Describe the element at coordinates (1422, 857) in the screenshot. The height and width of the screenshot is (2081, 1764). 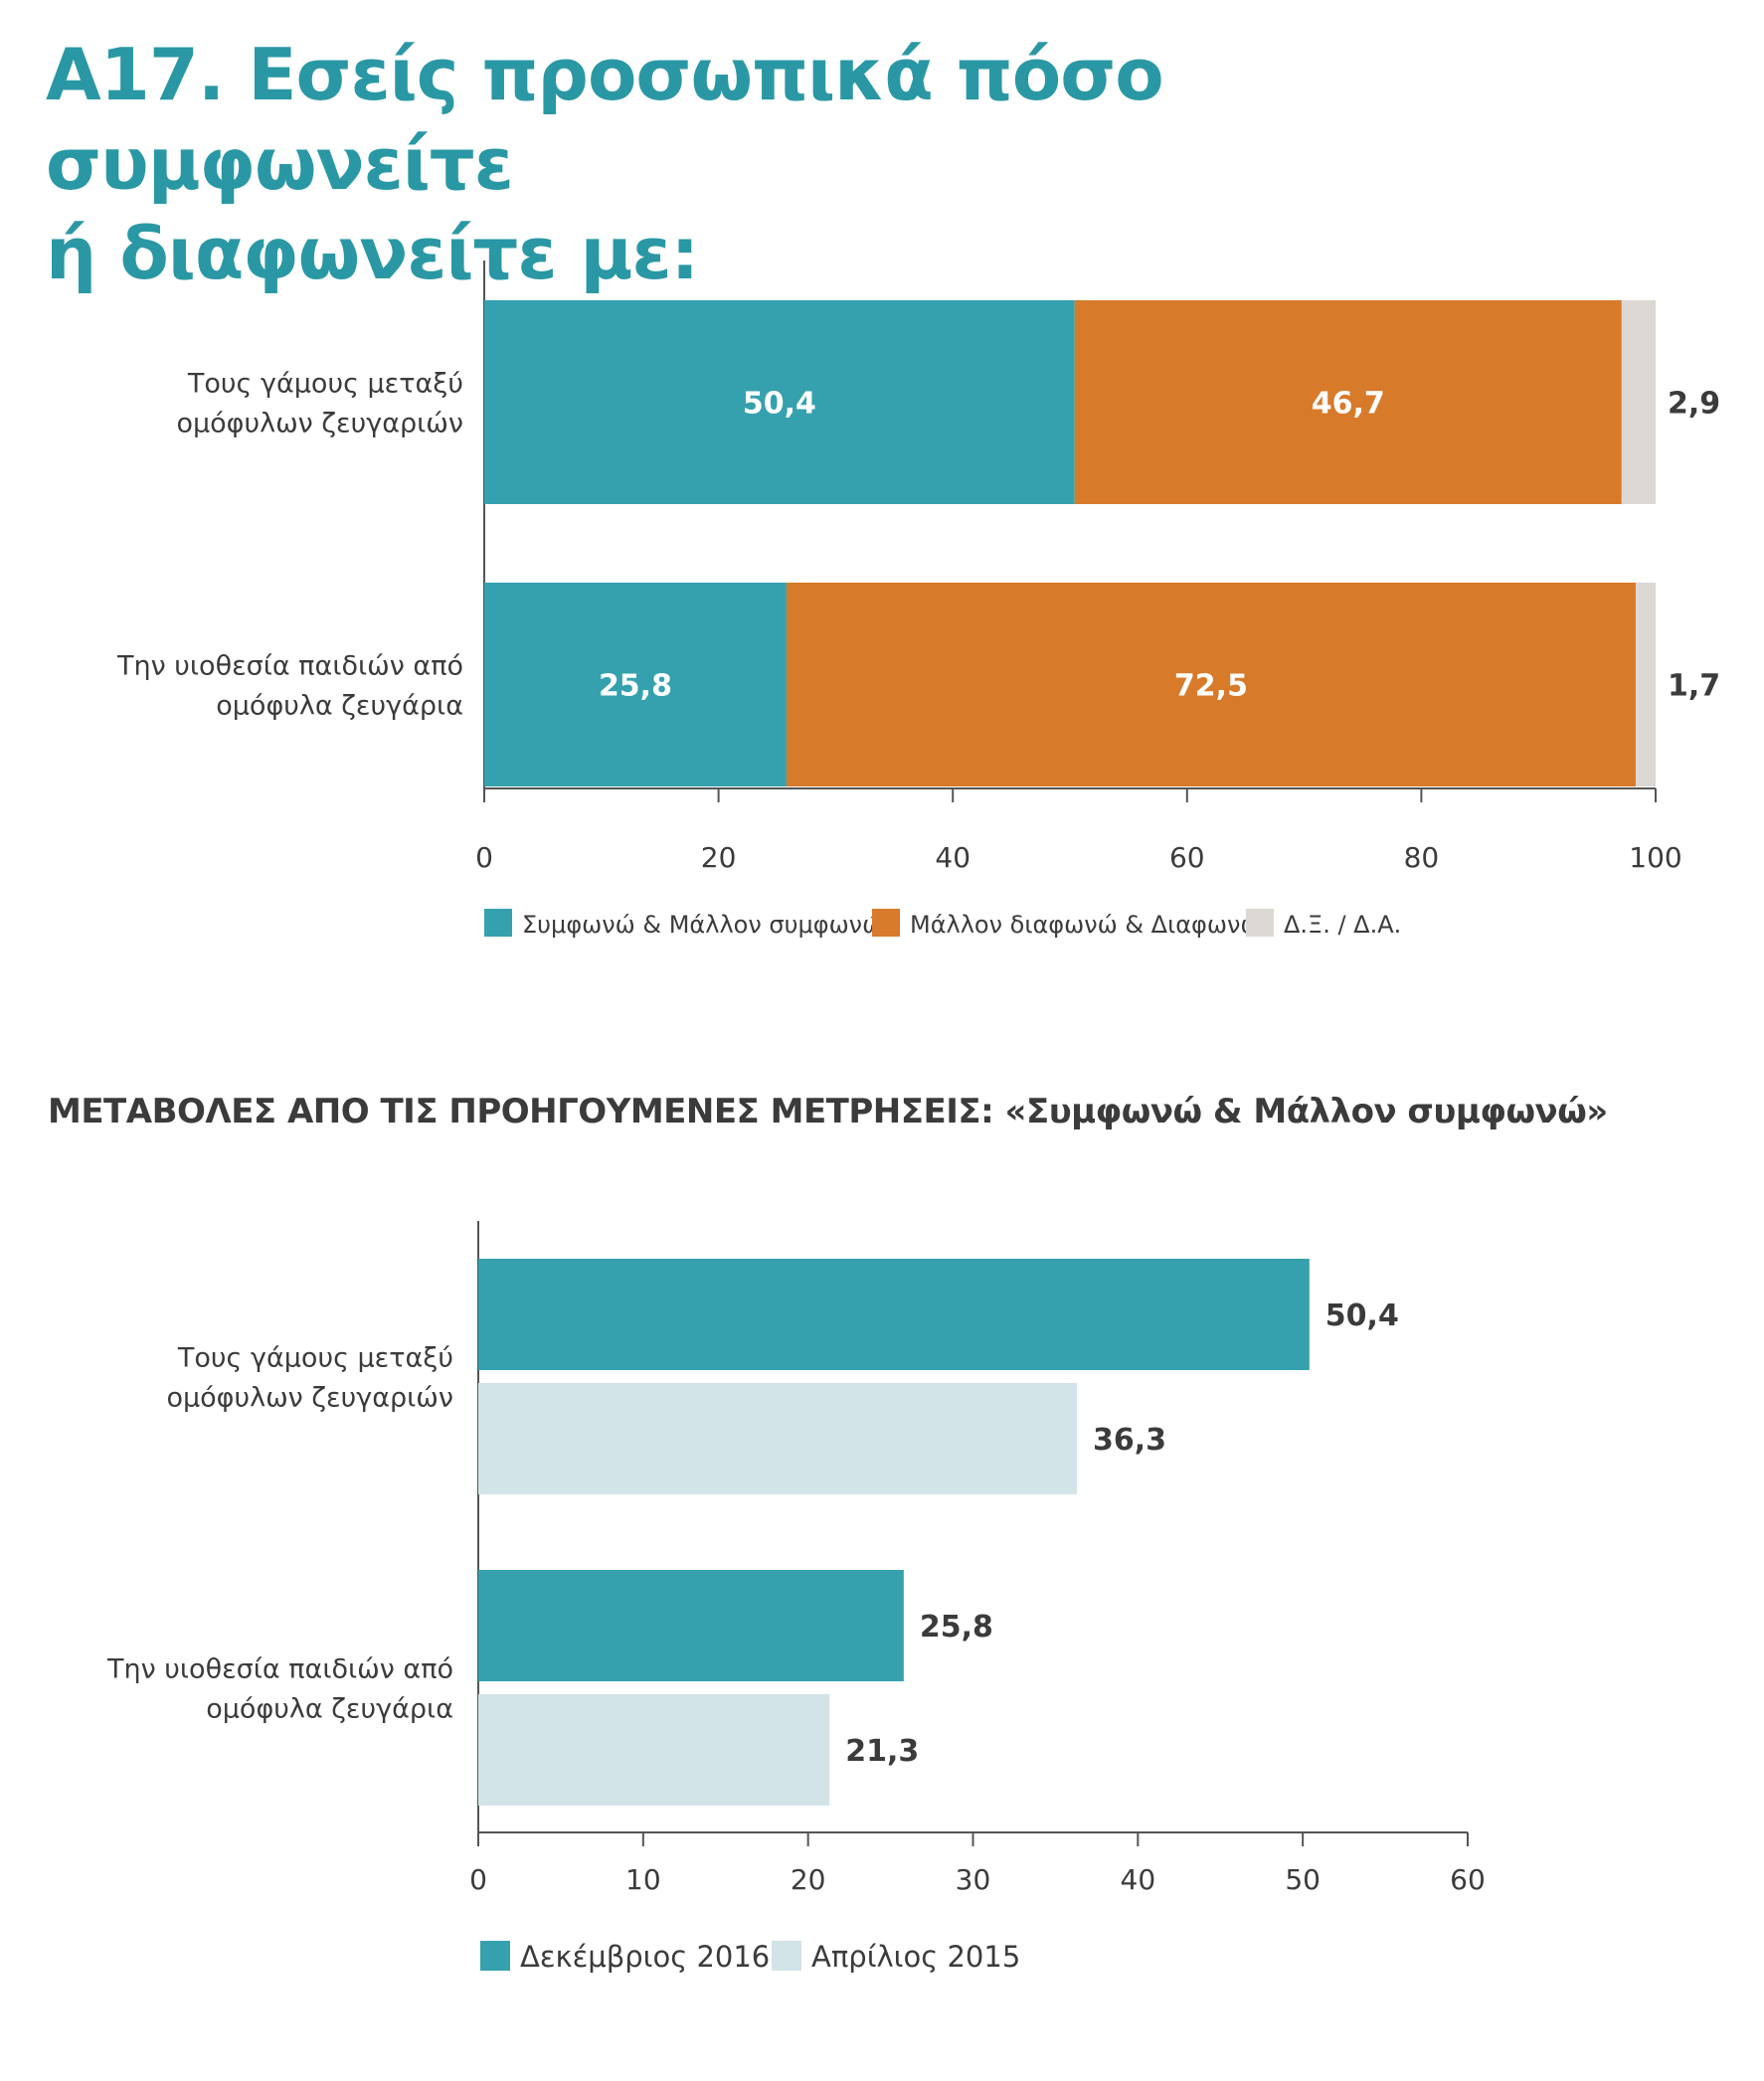
I see `x-tick-label-80: 80` at that location.